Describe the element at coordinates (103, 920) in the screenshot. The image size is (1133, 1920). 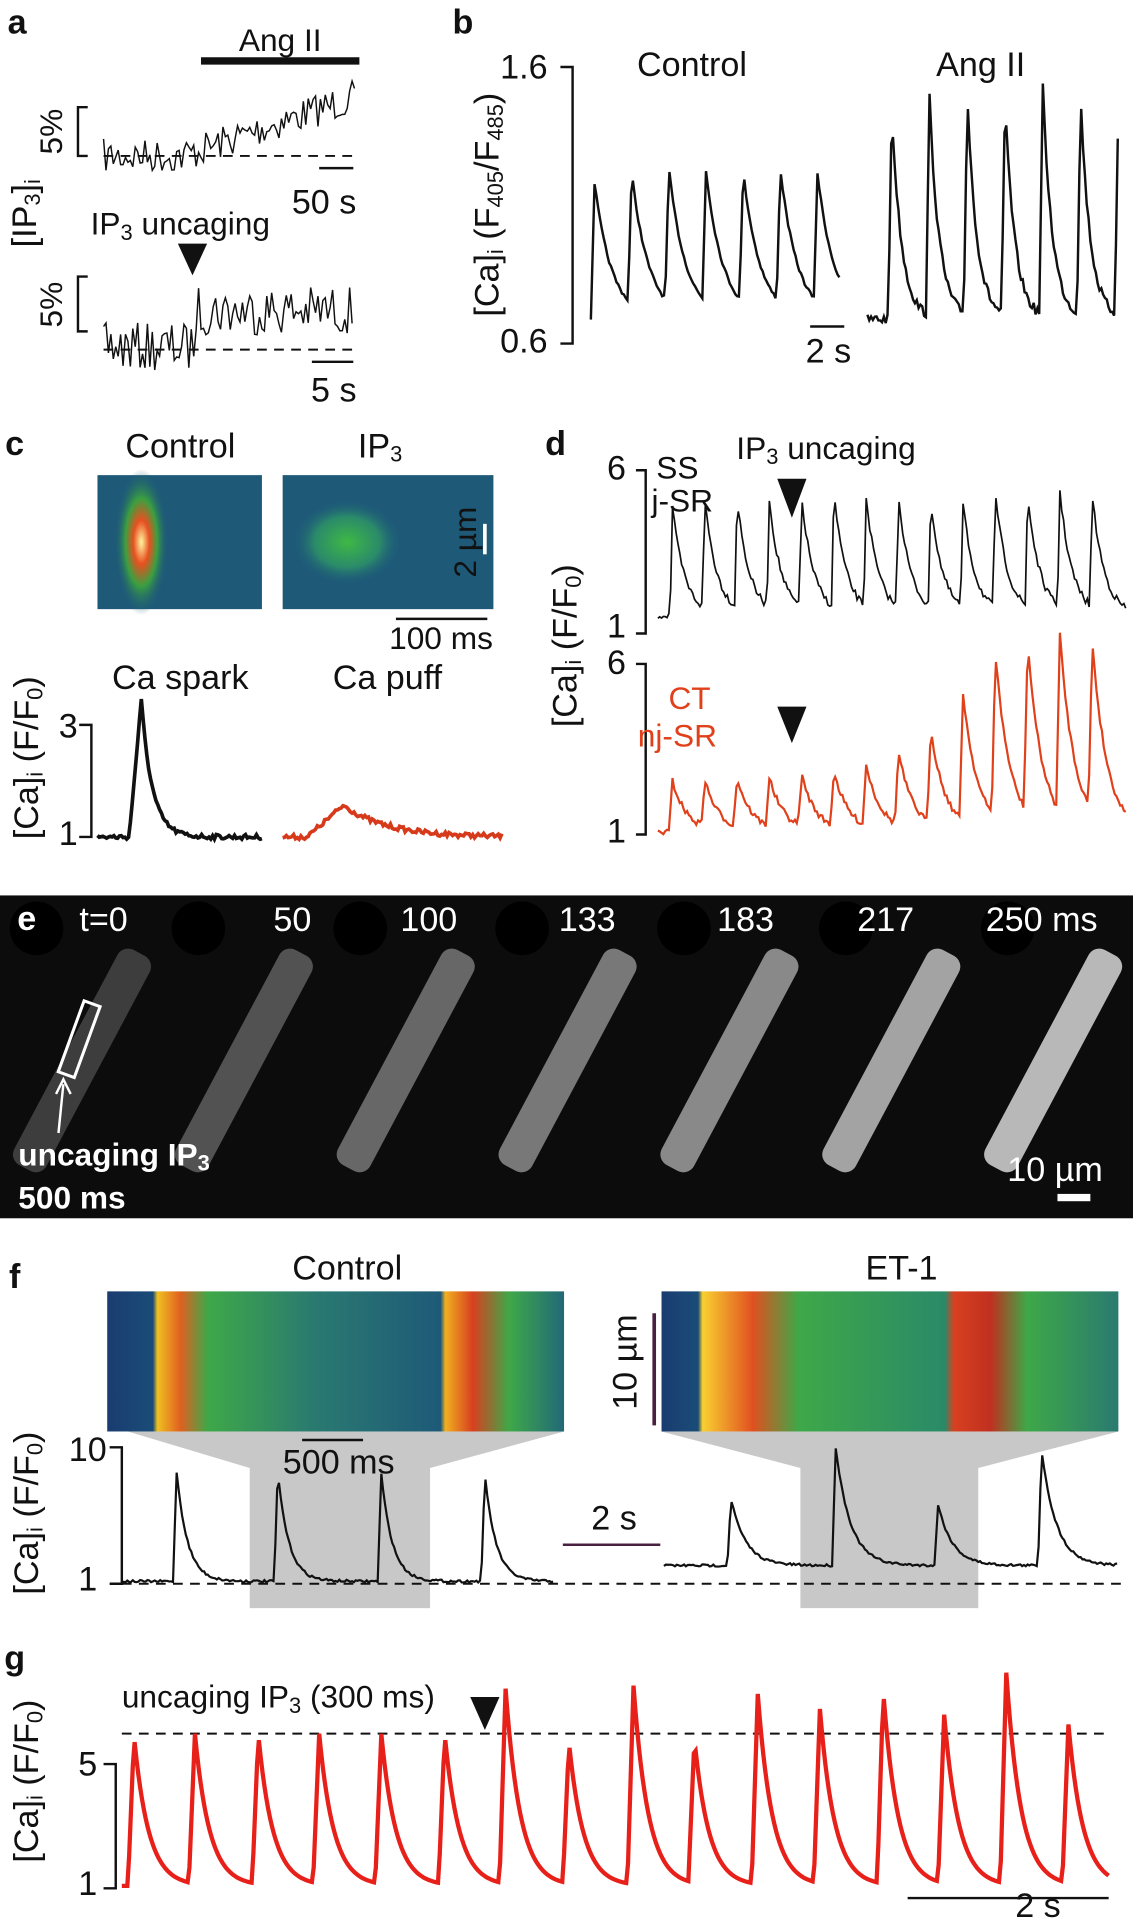
I see `time-label: t=0` at that location.